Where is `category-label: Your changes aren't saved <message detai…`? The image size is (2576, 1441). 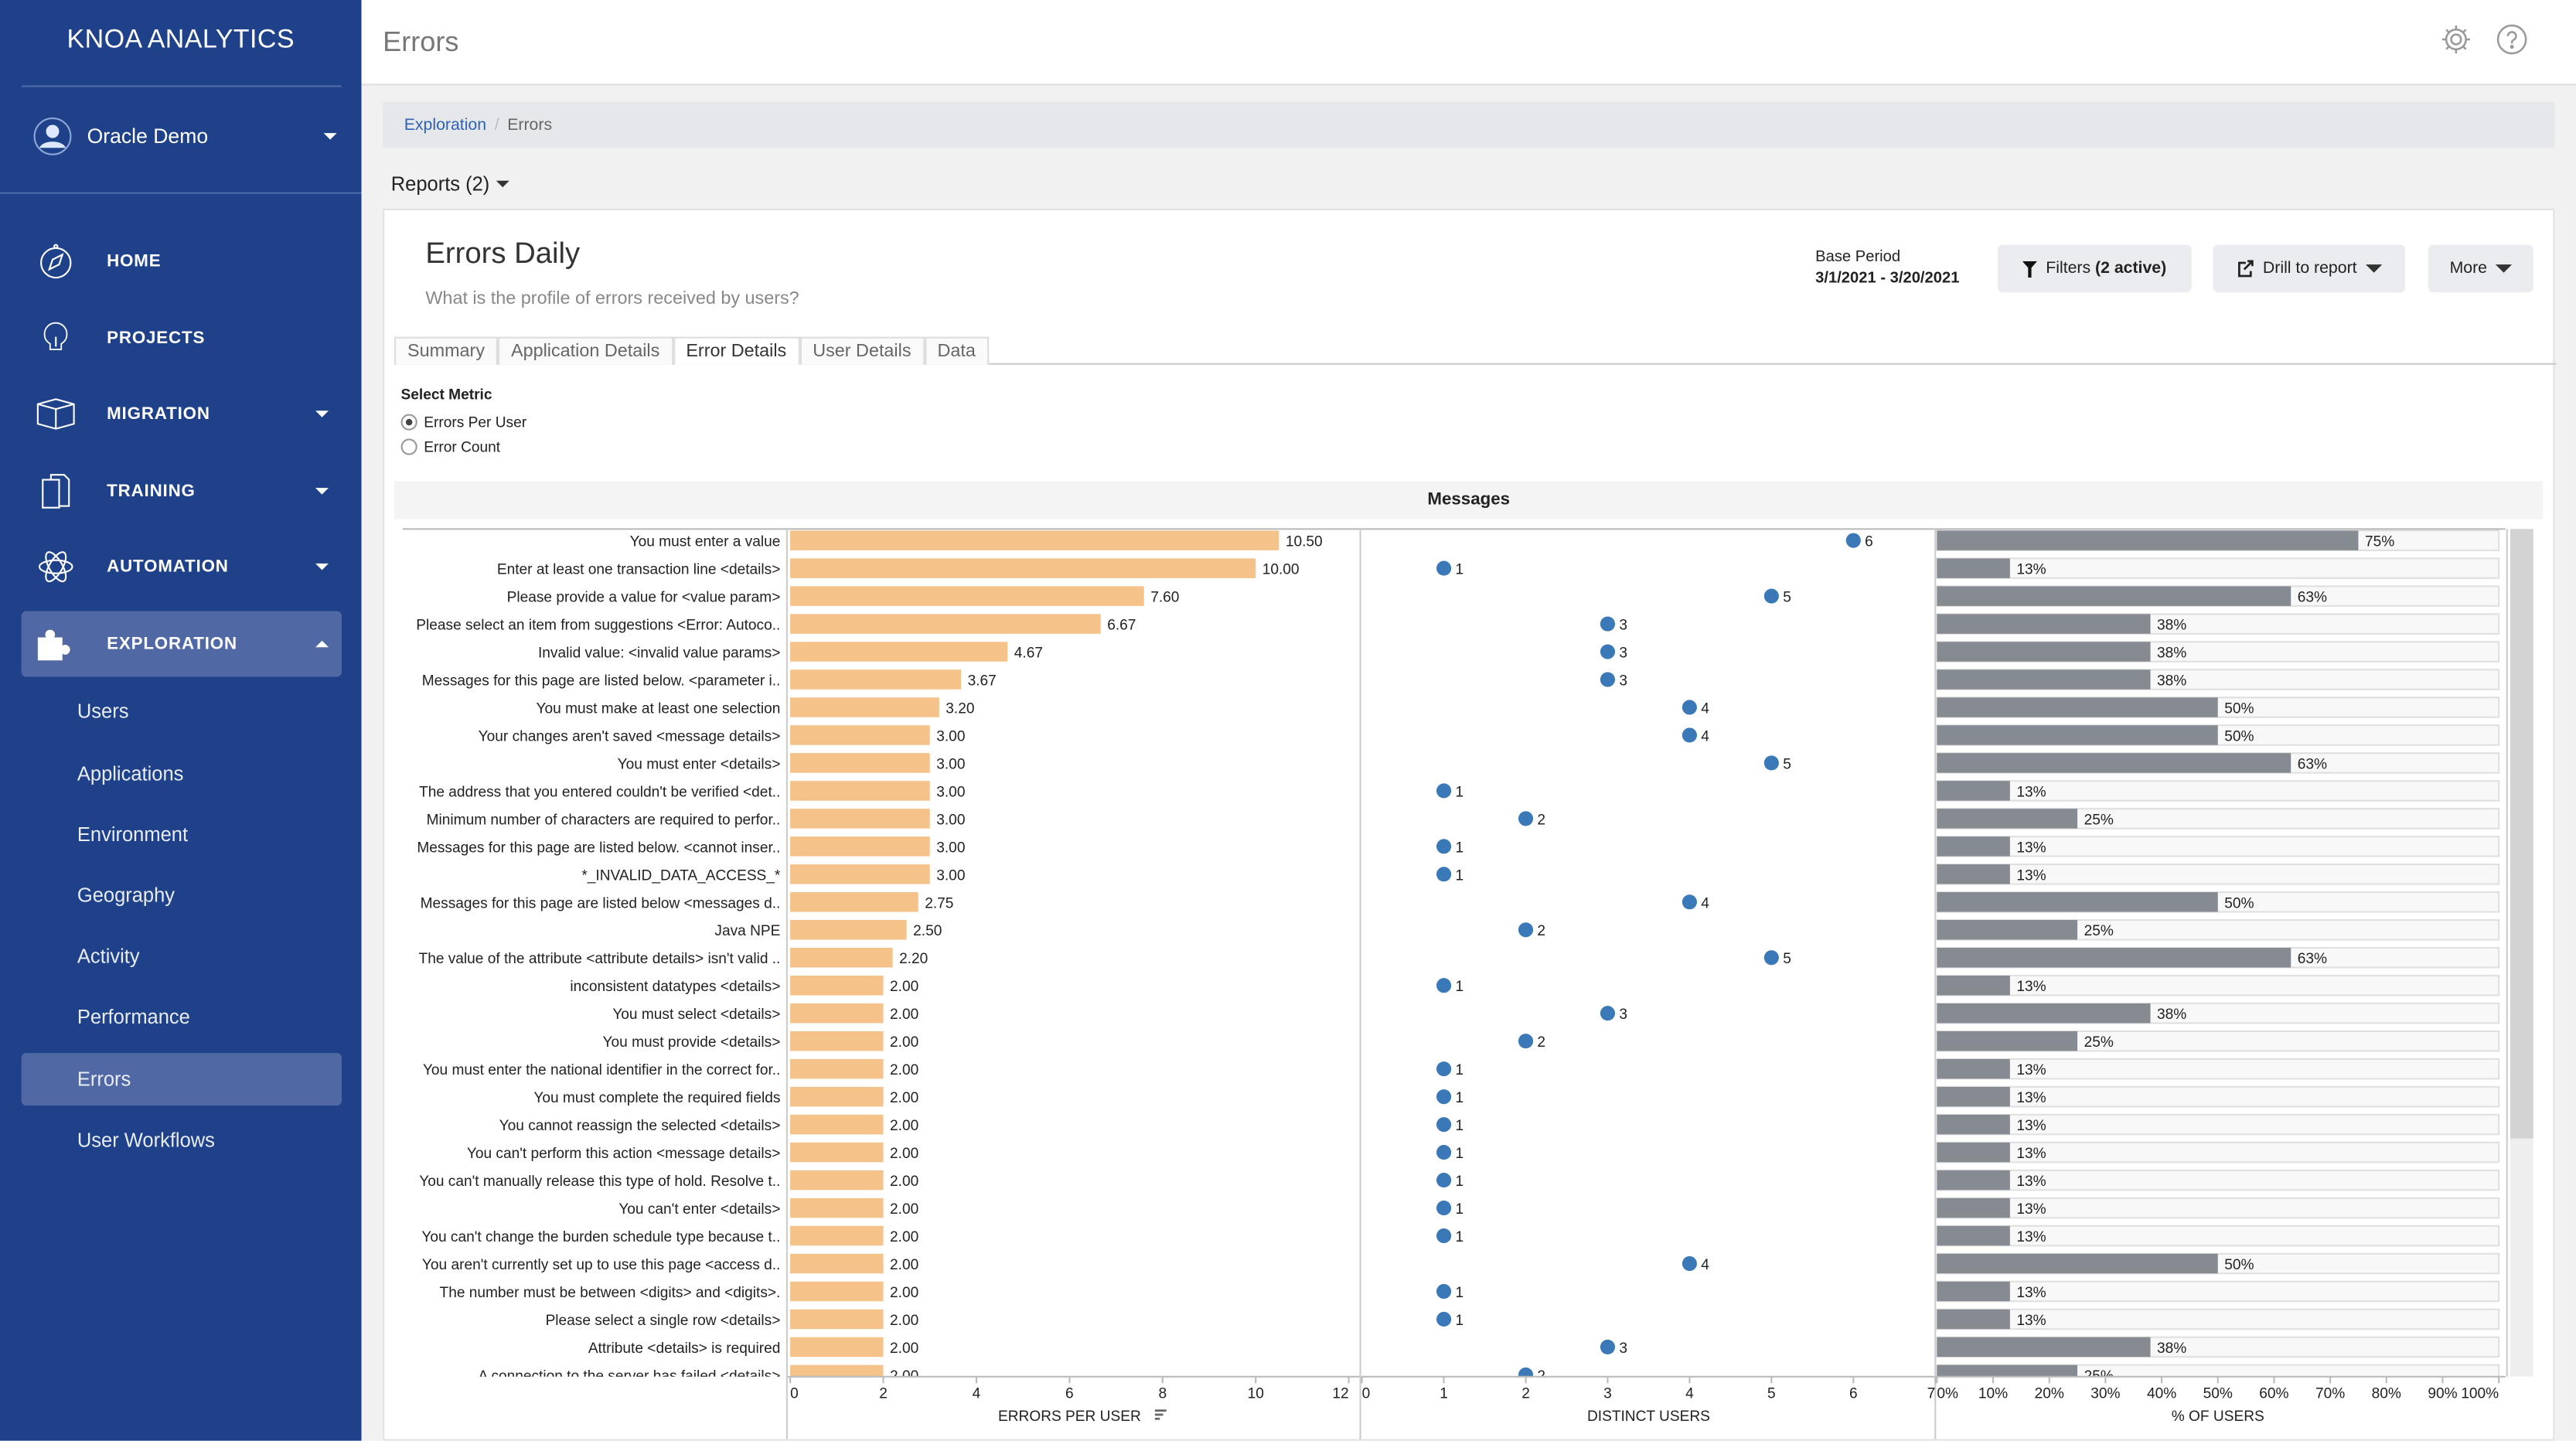
category-label: Your changes aren't saved <message detai… is located at coordinates (630, 736).